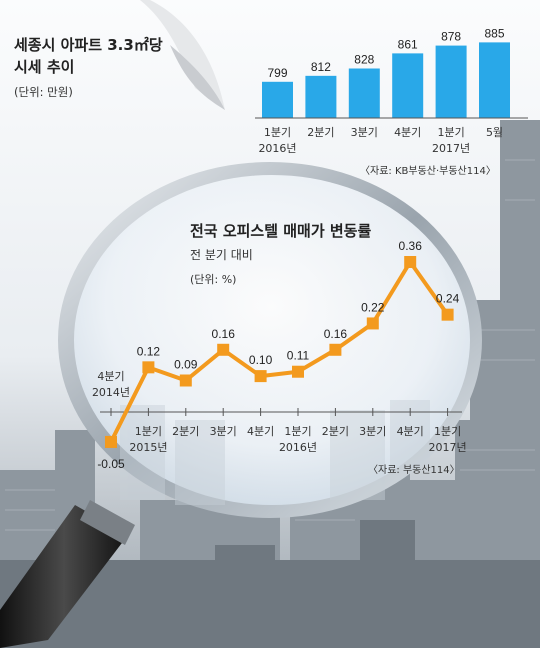  Describe the element at coordinates (428, 171) in the screenshot. I see `bar-chart-source: 〈자료: KB부동산·부동산114〉` at that location.